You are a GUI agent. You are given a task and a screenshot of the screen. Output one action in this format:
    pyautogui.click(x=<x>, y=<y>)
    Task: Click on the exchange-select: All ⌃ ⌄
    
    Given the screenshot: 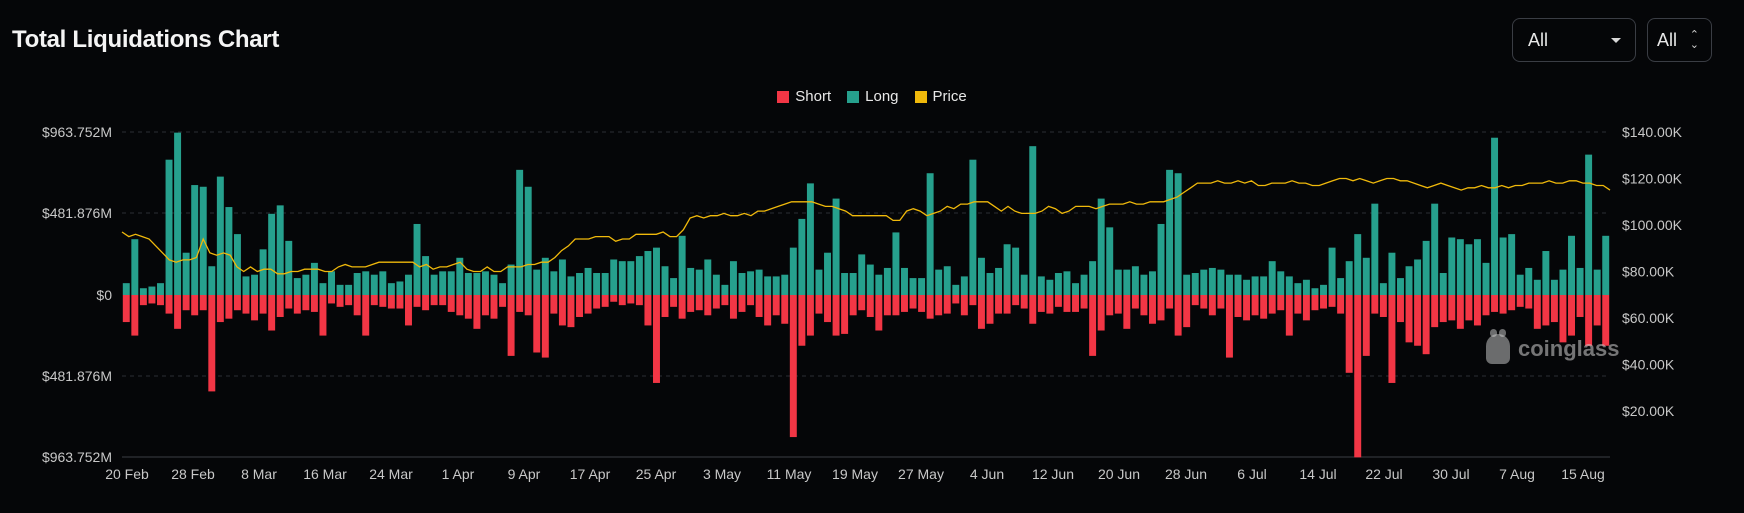 What is the action you would take?
    pyautogui.click(x=1679, y=40)
    